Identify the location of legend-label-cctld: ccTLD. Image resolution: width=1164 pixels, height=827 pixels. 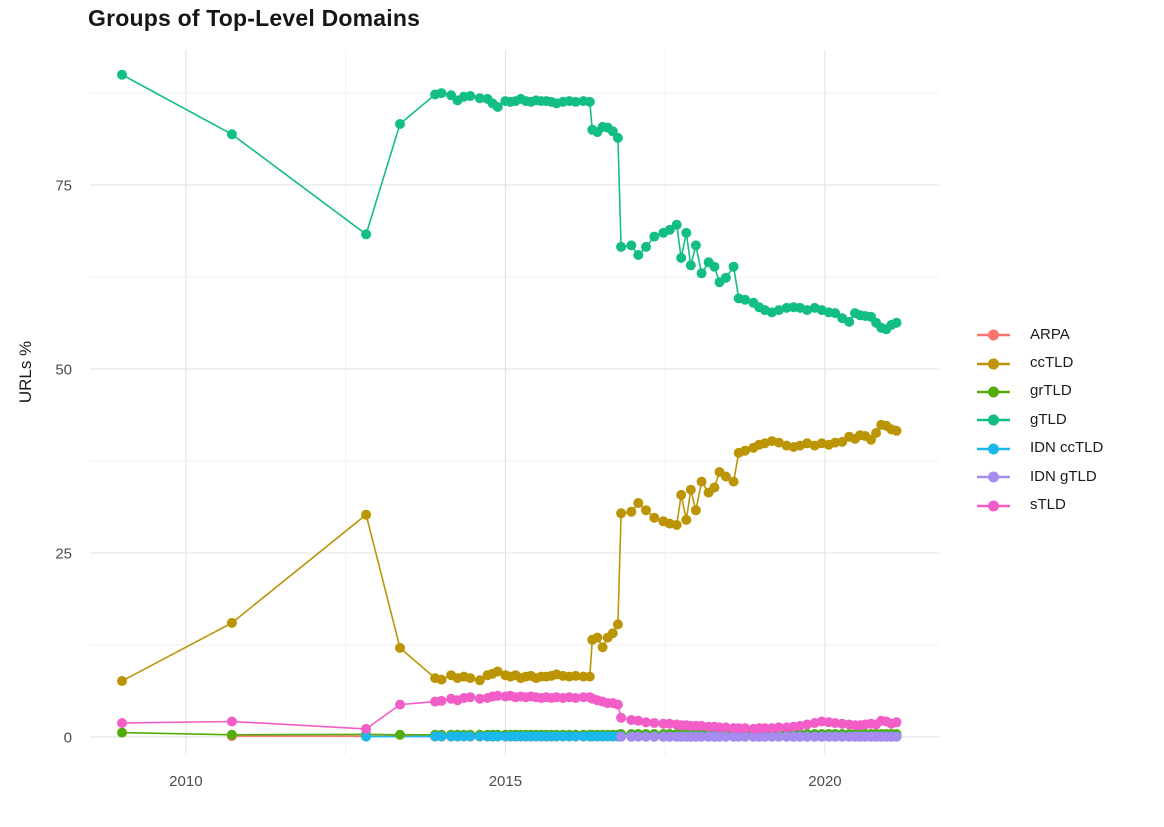
(1052, 363).